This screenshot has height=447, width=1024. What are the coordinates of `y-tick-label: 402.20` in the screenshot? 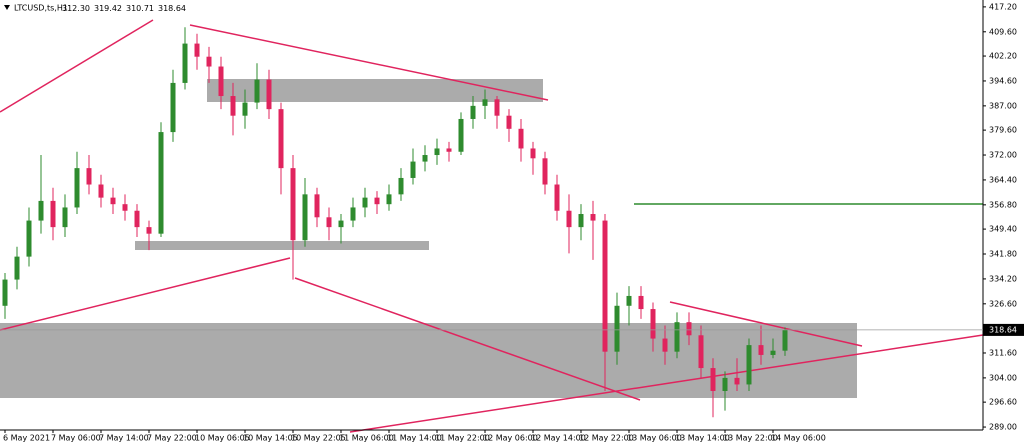 It's located at (1003, 56).